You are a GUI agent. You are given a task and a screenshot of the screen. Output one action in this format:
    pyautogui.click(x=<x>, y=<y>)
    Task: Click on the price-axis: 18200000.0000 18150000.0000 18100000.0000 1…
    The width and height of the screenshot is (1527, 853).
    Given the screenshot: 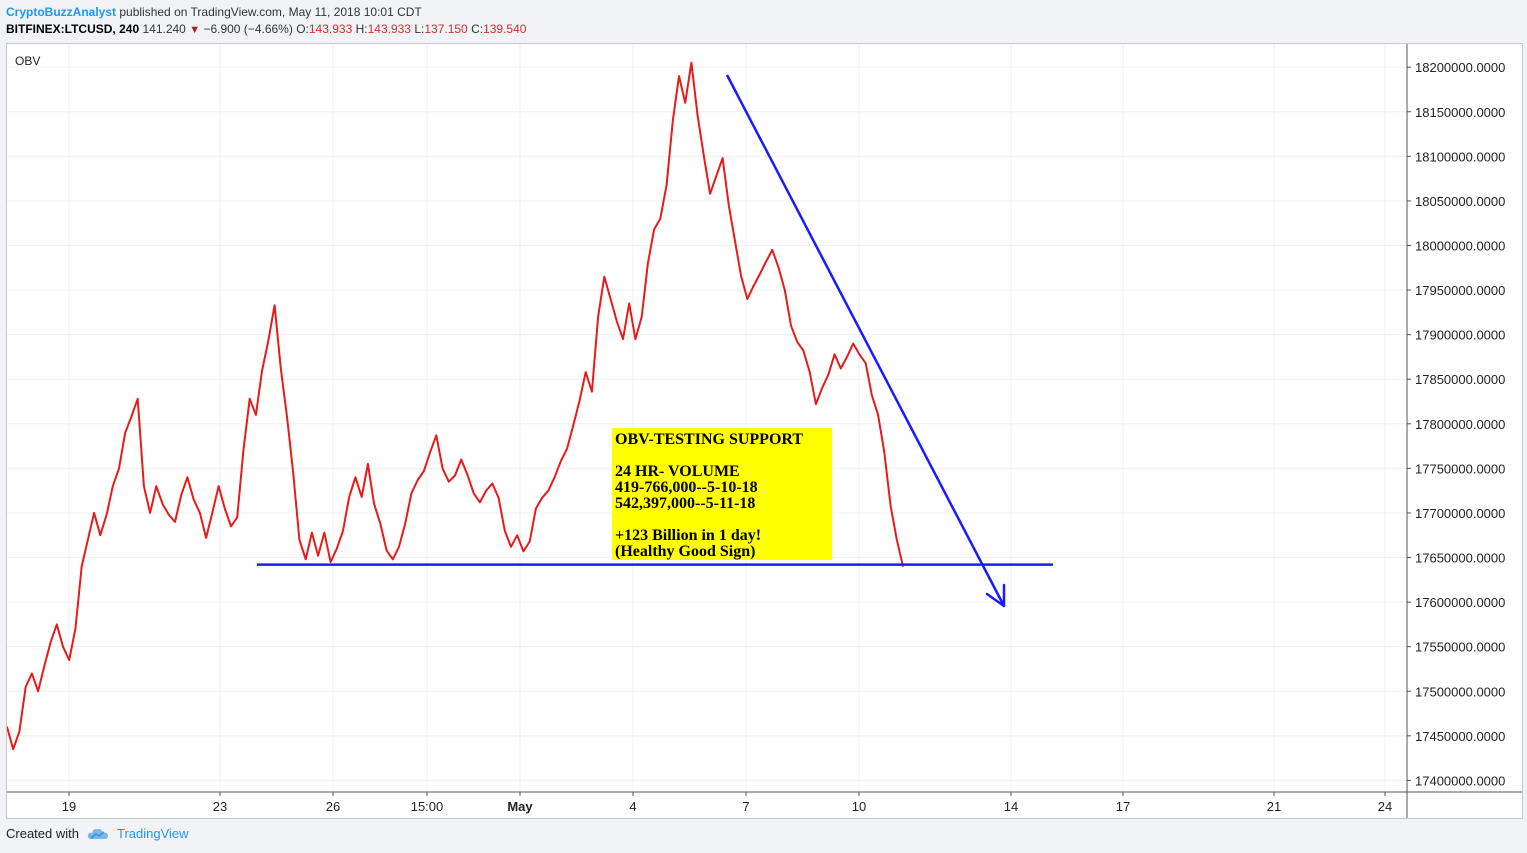 What is the action you would take?
    pyautogui.click(x=1455, y=431)
    